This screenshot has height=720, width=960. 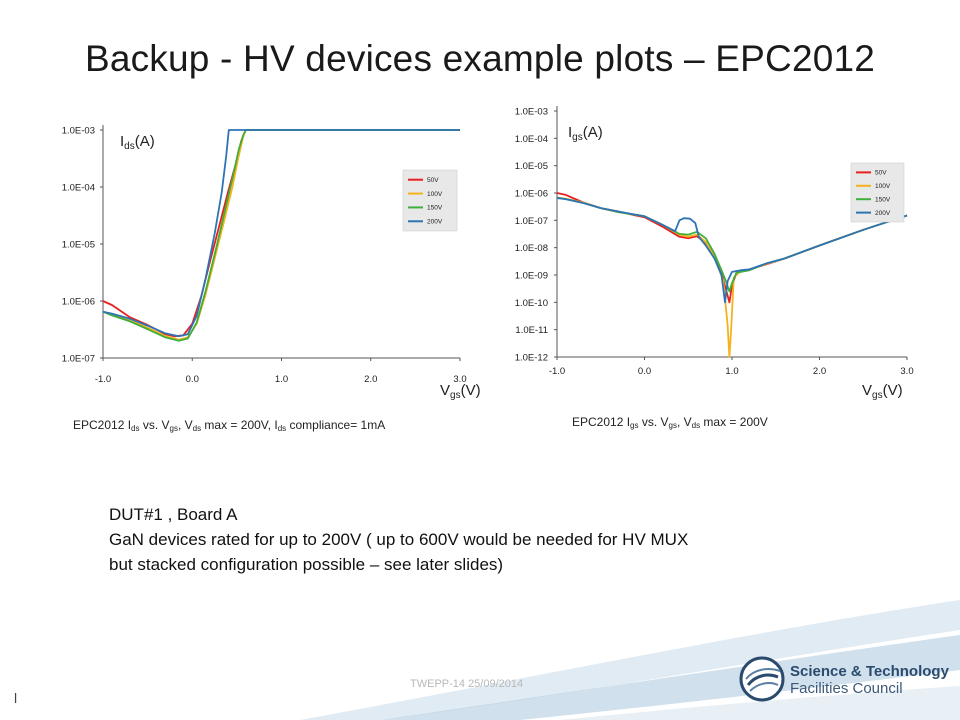 I want to click on chart2-ylabel: Igs(A), so click(x=585, y=133).